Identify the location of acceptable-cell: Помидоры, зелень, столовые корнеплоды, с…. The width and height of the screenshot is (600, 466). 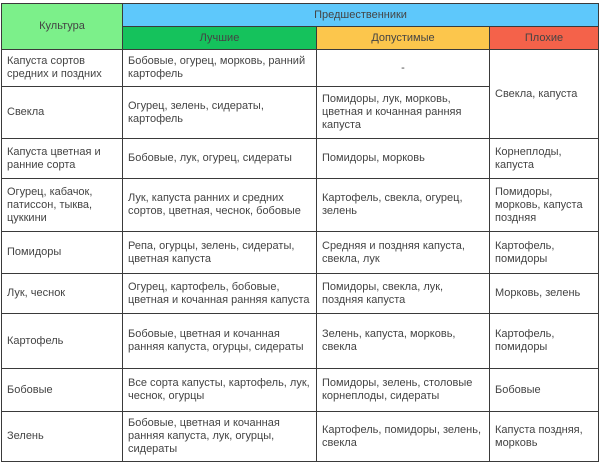
(403, 390).